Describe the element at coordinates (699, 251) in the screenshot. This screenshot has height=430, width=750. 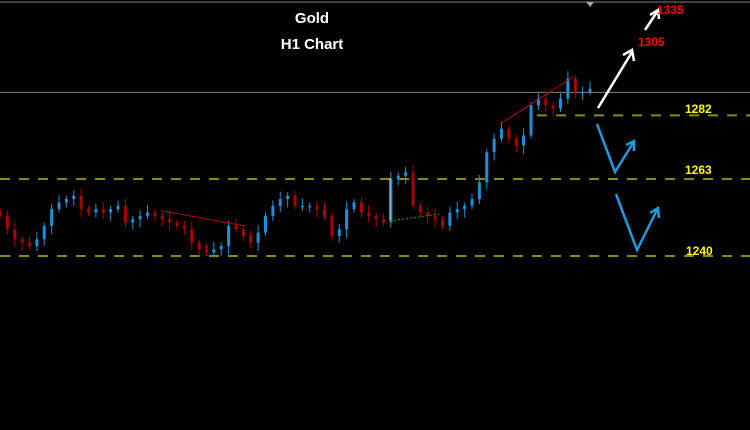
I see `level-label-1240: 1240` at that location.